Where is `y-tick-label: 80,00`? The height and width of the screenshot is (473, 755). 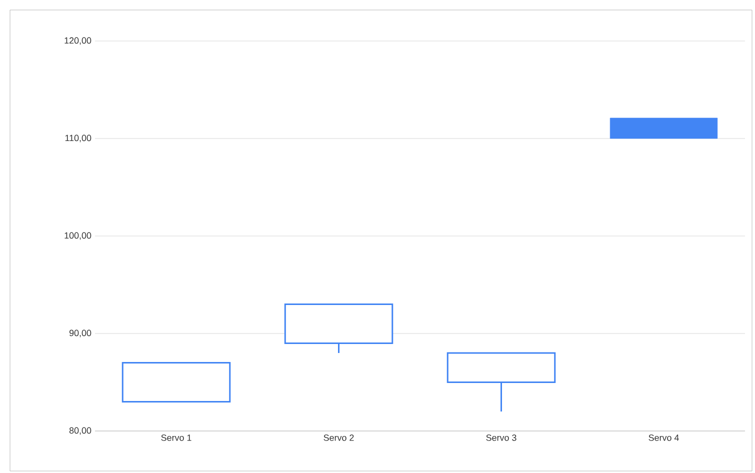 y-tick-label: 80,00 is located at coordinates (80, 431).